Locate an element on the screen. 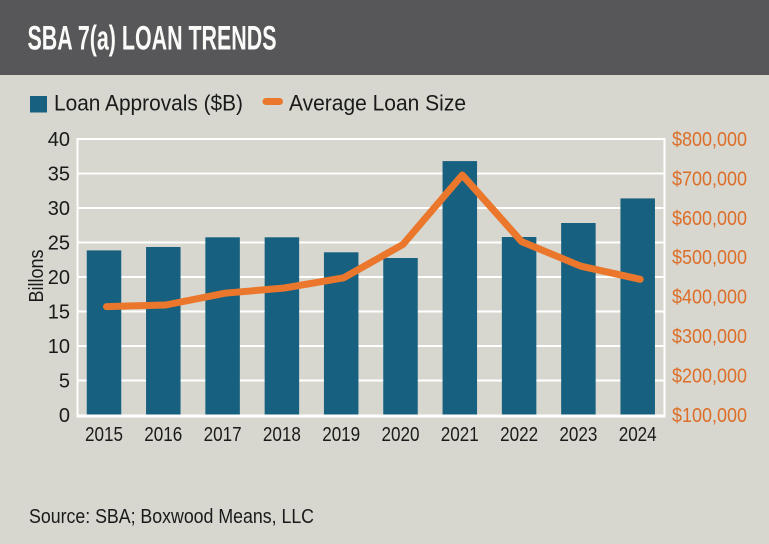 The width and height of the screenshot is (769, 544). svg-text: 10 is located at coordinates (59, 347).